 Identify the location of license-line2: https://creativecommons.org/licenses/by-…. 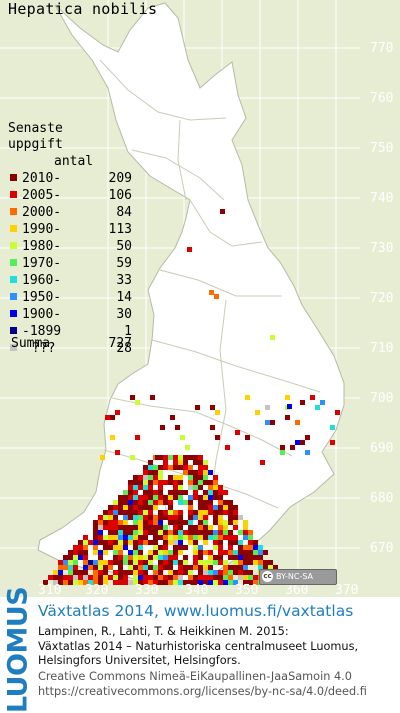
(202, 691).